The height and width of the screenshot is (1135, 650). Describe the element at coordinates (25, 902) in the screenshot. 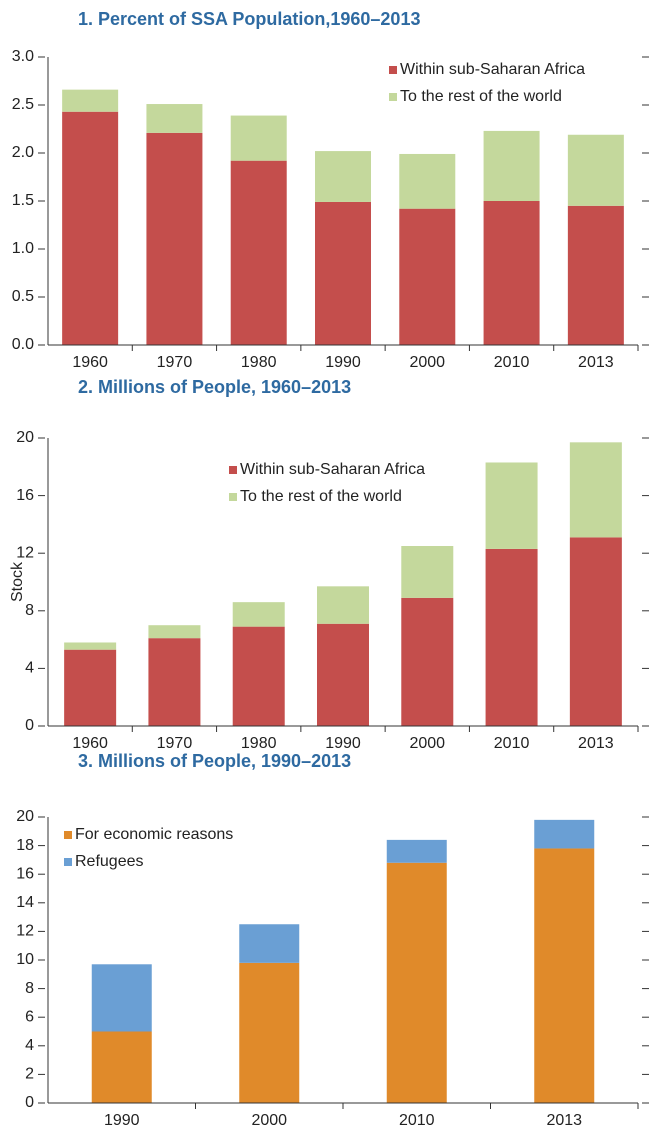

I see `y-tick-label: 14` at that location.